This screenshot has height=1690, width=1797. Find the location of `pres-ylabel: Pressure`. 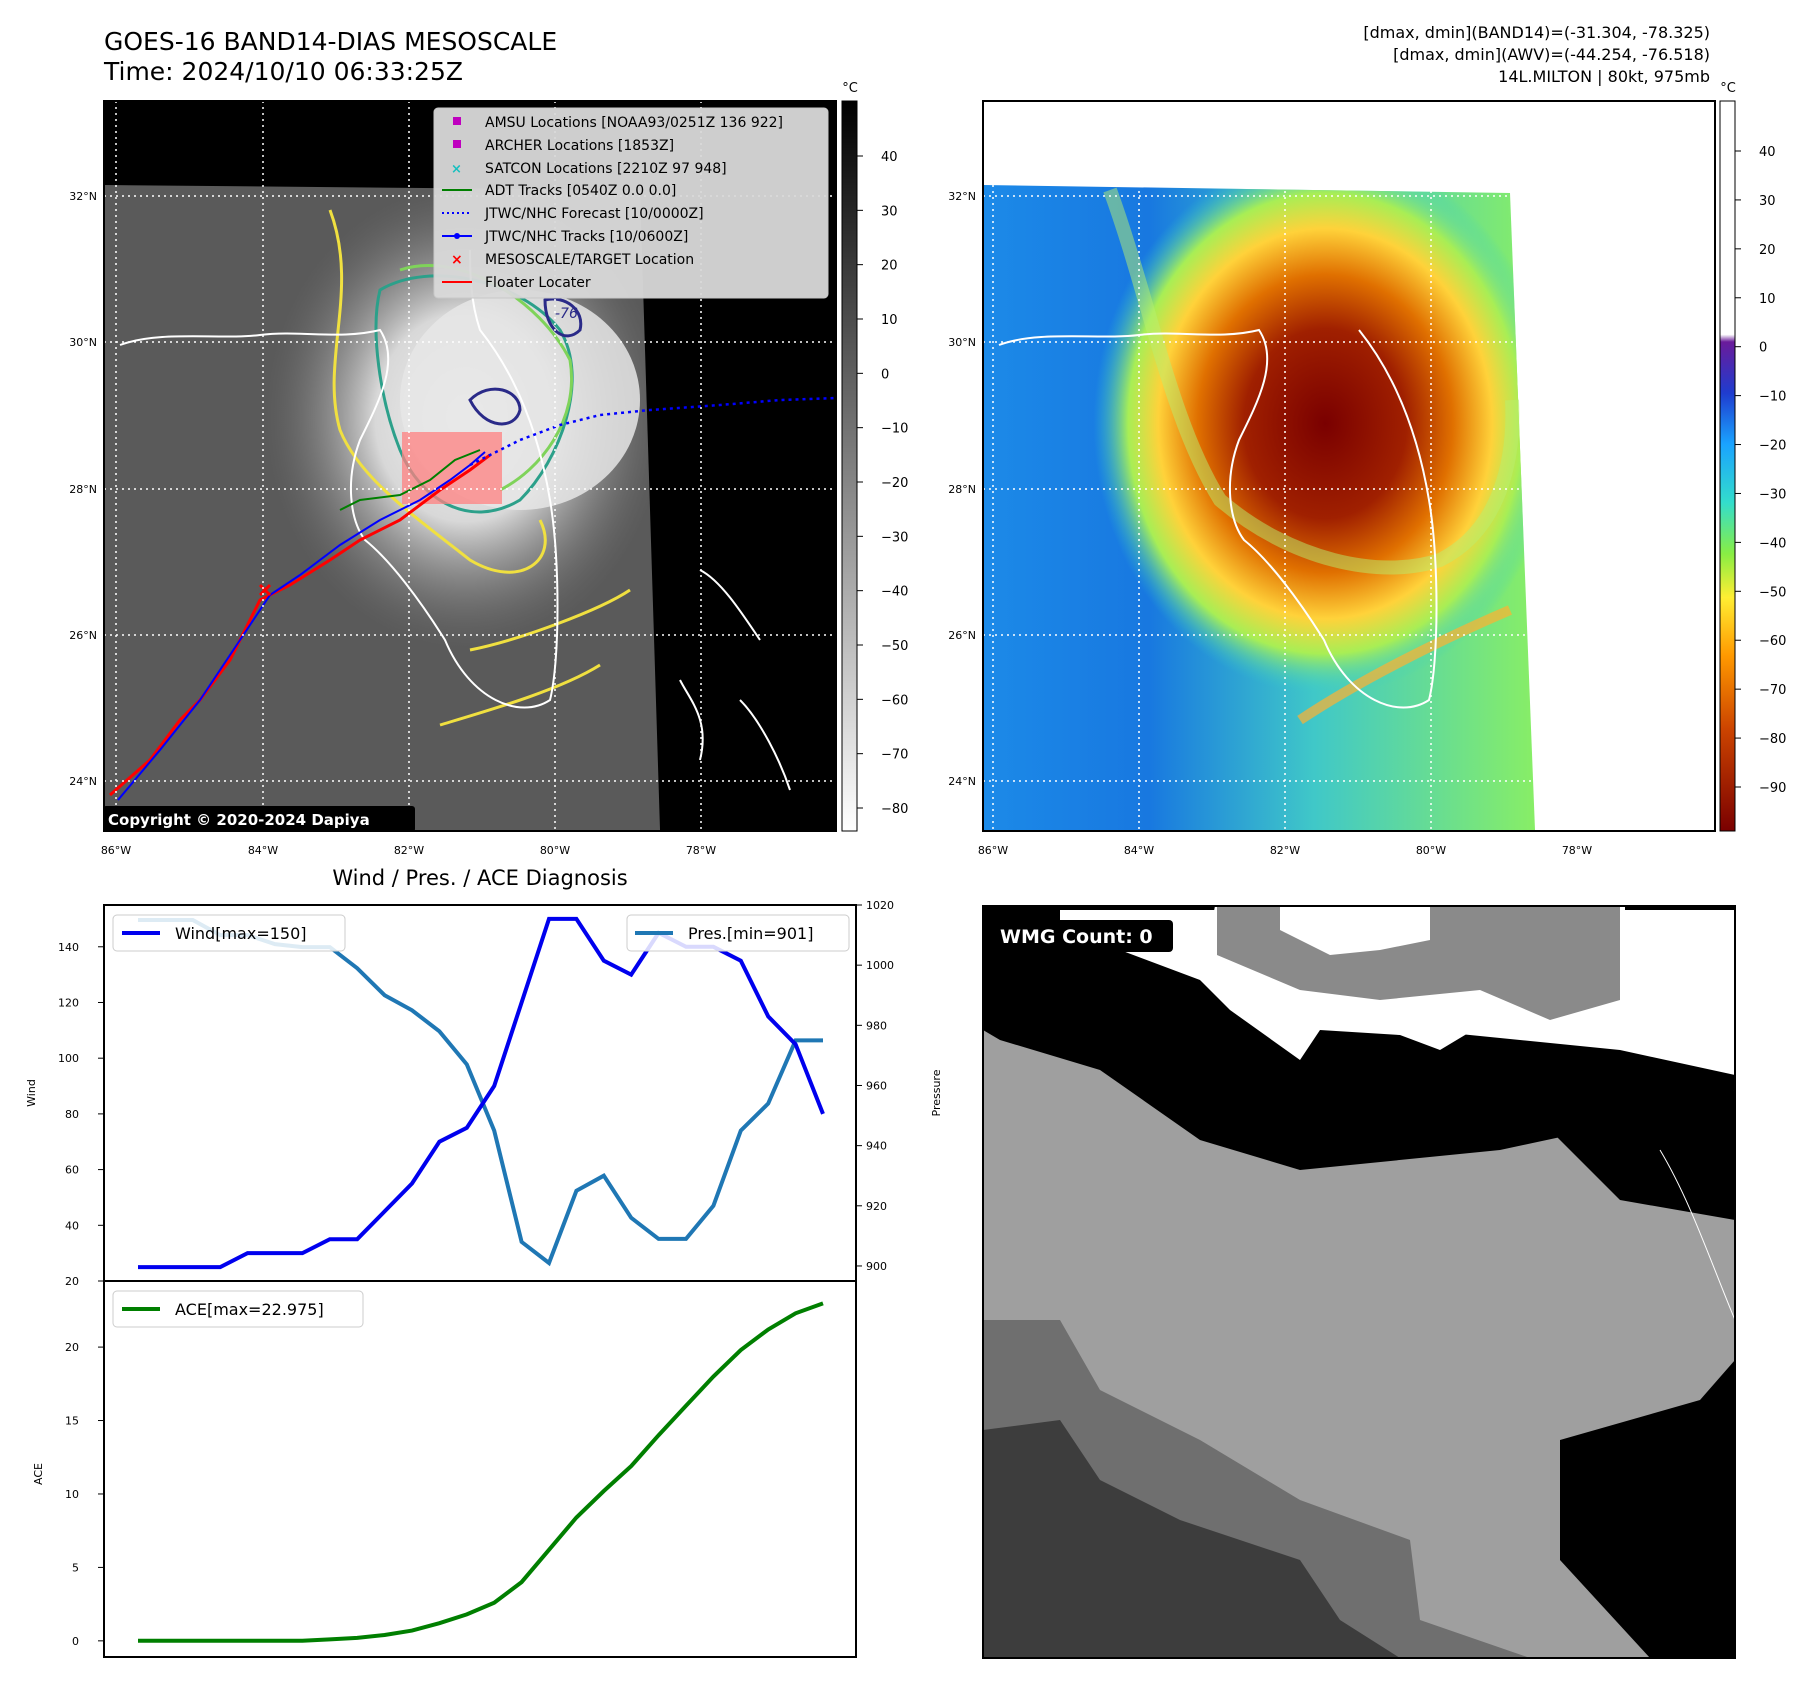

pres-ylabel: Pressure is located at coordinates (936, 1092).